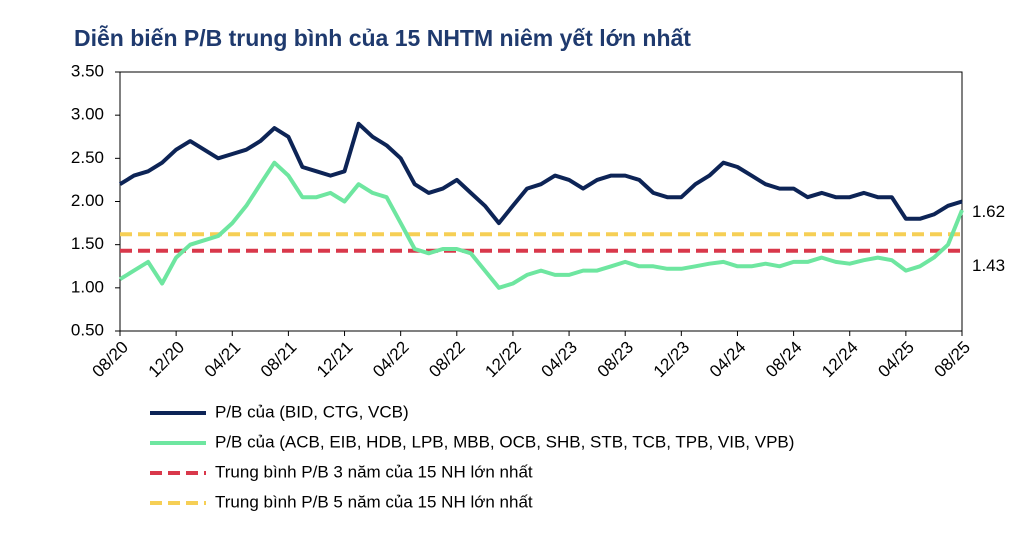 The height and width of the screenshot is (542, 1036). Describe the element at coordinates (87, 200) in the screenshot. I see `y-tick-label: 2.00` at that location.